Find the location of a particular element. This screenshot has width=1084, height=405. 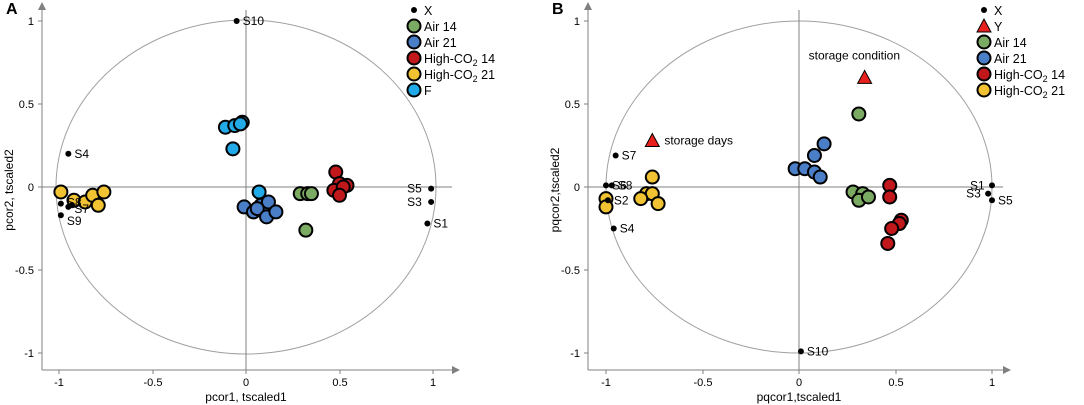

panel-a-variable-label: S3 is located at coordinates (414, 202).